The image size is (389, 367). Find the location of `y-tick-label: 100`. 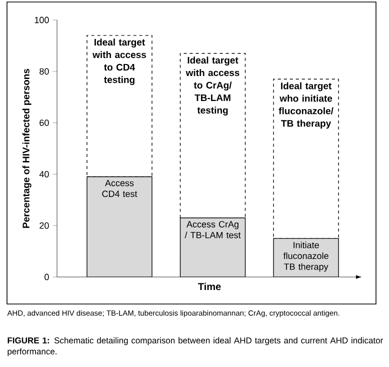

y-tick-label: 100 is located at coordinates (41, 20).